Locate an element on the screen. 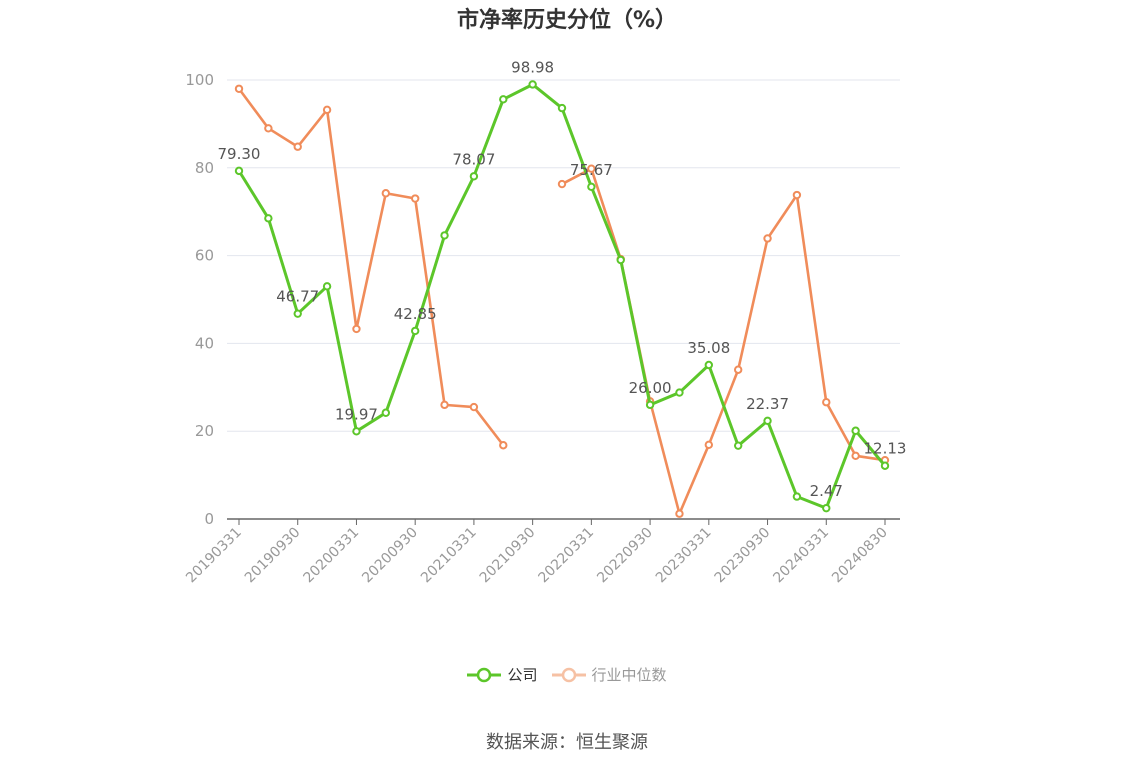  legend-item-company: 公司 is located at coordinates (502, 674).